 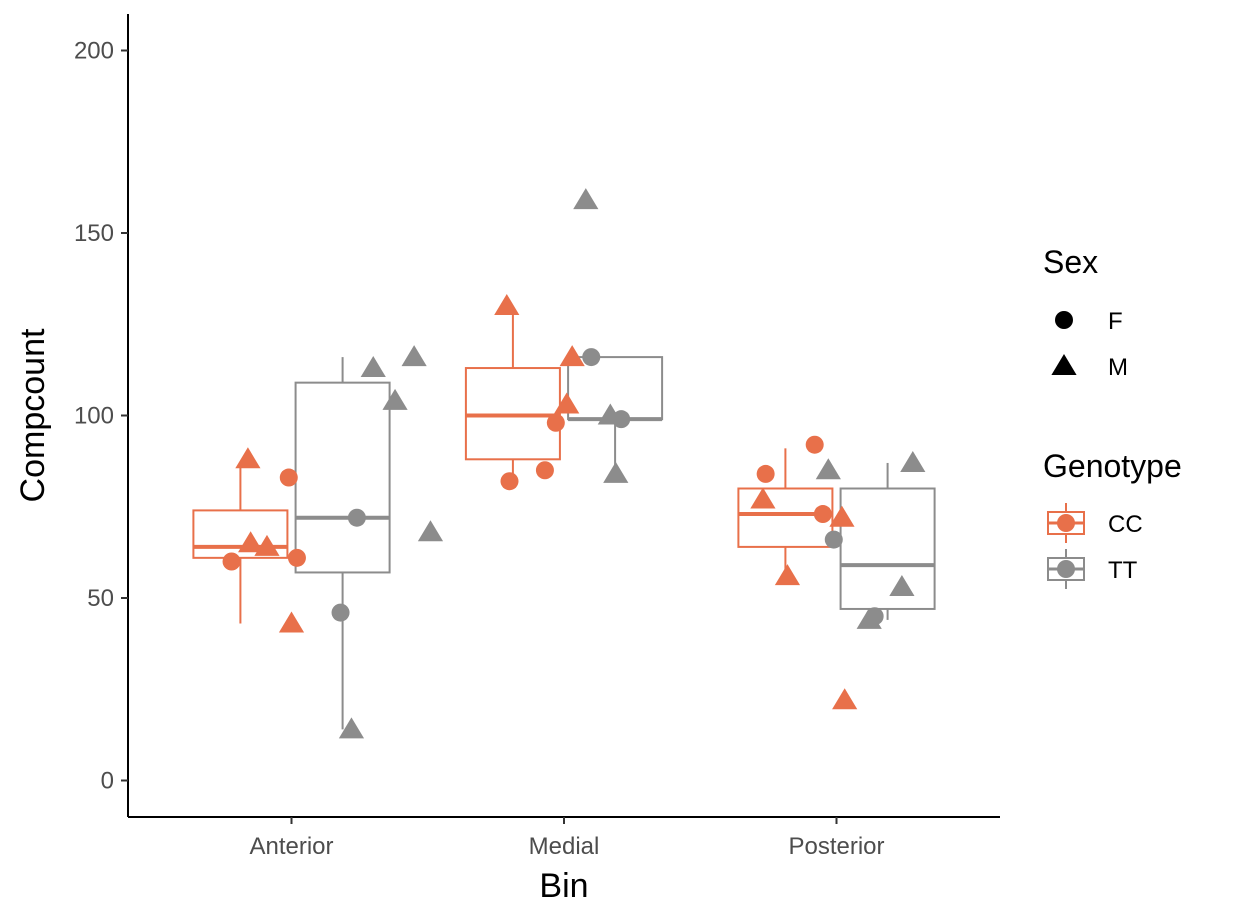 What do you see at coordinates (100, 598) in the screenshot?
I see `y-tick-label-50: 50` at bounding box center [100, 598].